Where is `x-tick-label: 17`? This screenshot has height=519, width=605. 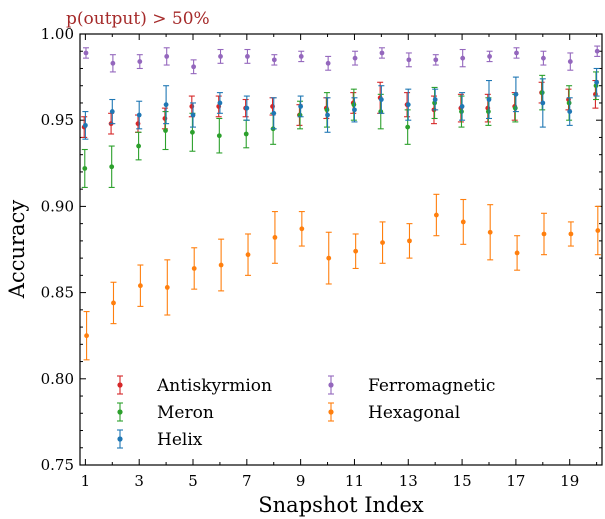
x-tick-label: 17 is located at coordinates (515, 481).